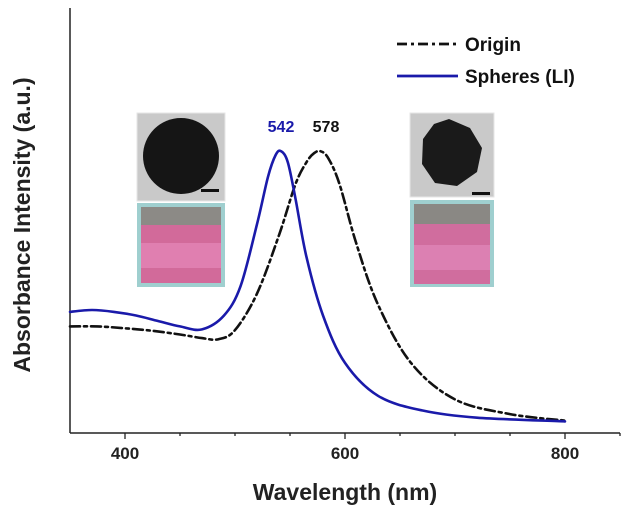 The height and width of the screenshot is (508, 622). I want to click on labels-layer: 542 578, so click(304, 127).